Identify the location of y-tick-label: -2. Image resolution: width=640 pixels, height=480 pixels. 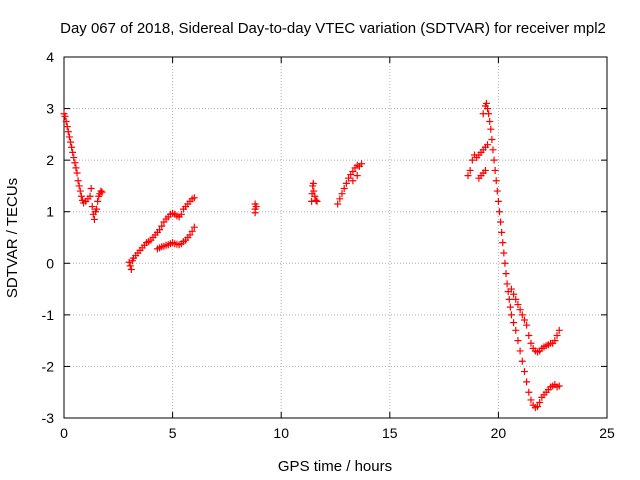
(48, 366).